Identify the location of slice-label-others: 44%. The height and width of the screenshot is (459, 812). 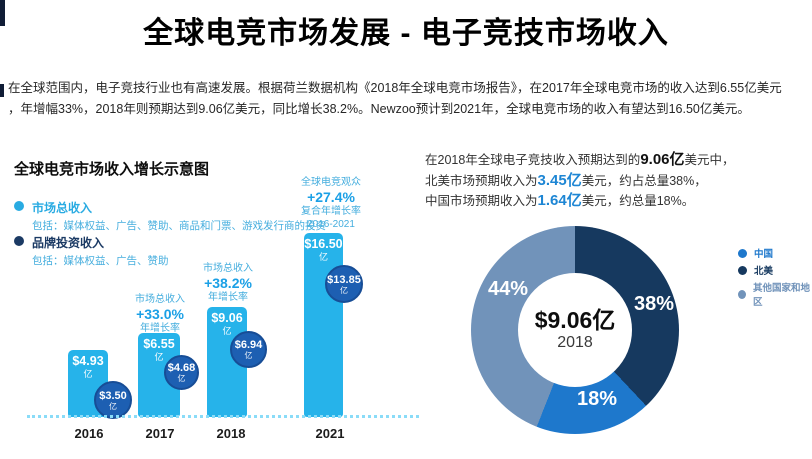
(508, 289).